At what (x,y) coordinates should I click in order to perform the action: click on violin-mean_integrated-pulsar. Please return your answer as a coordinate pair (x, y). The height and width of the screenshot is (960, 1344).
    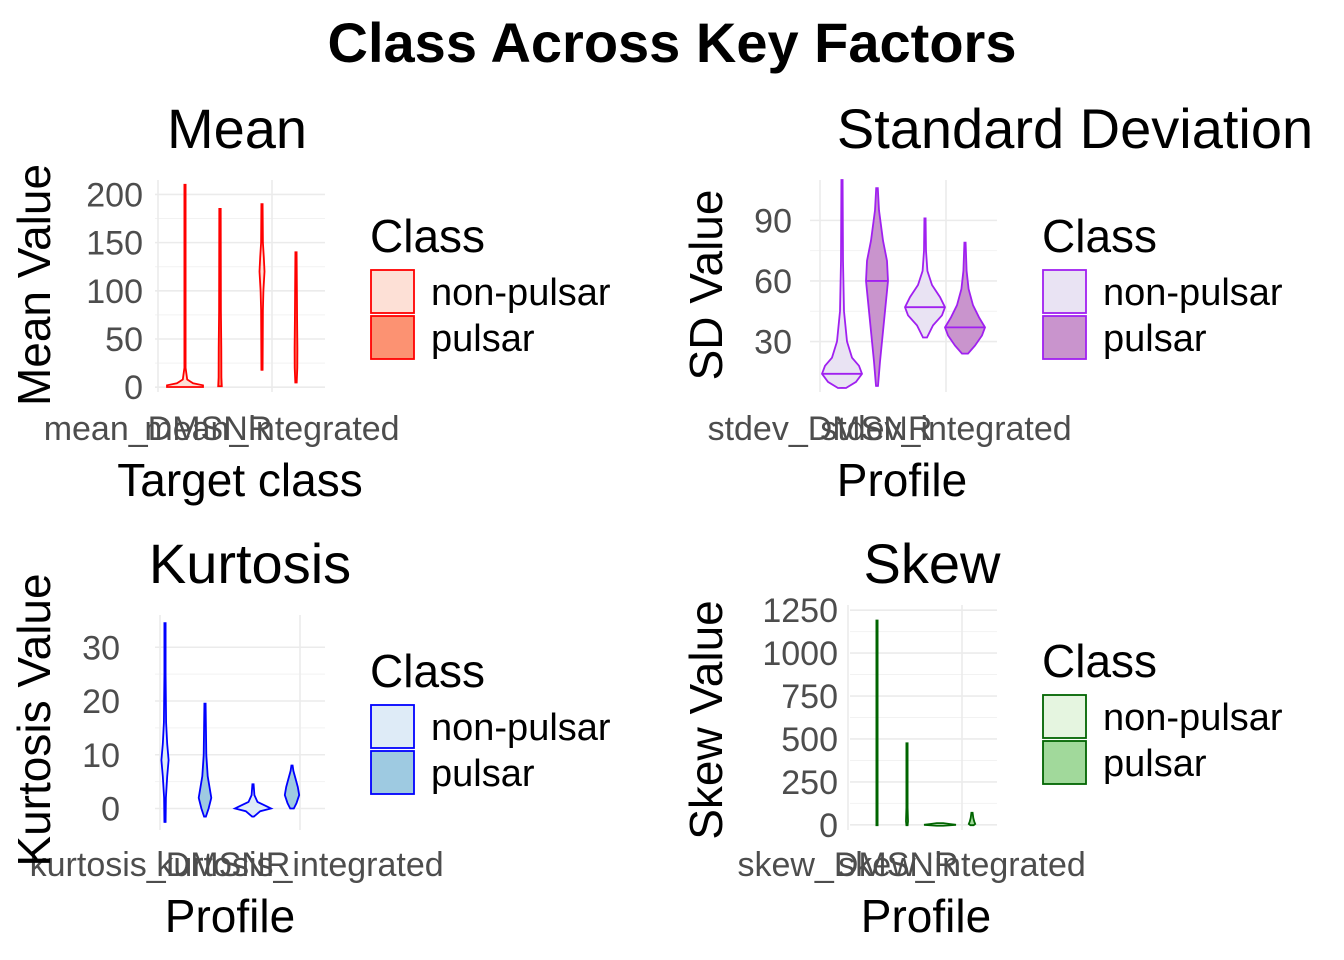
    Looking at the image, I should click on (296, 317).